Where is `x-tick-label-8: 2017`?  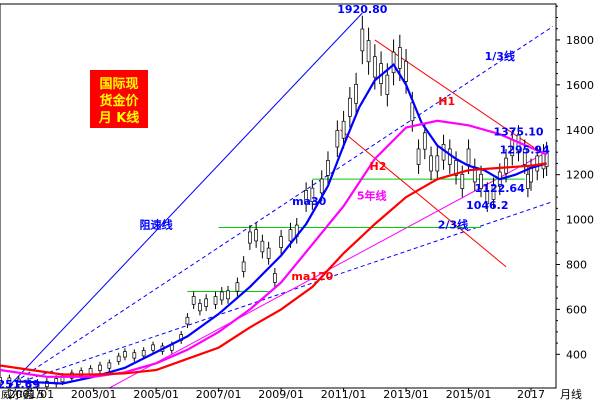
x-tick-label-8: 2017 is located at coordinates (531, 394).